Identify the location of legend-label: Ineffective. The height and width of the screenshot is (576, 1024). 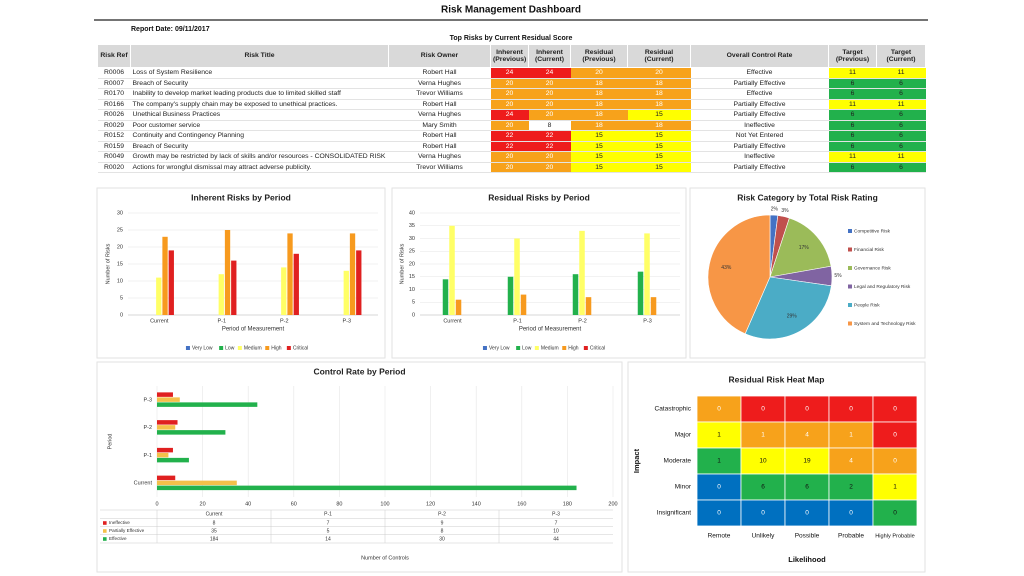
(119, 522).